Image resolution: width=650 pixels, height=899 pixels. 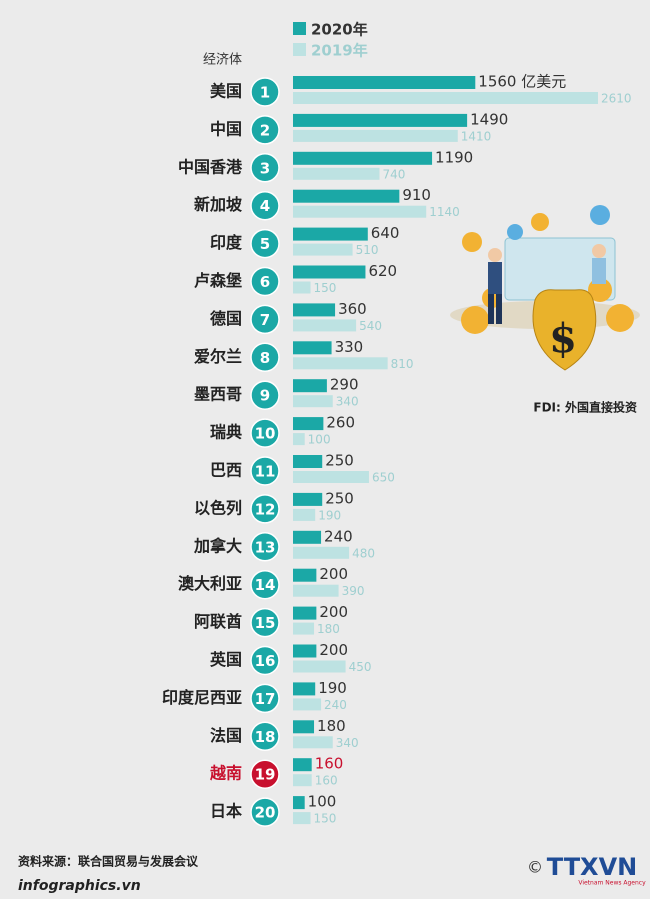 What do you see at coordinates (265, 509) in the screenshot?
I see `rank-label: 12` at bounding box center [265, 509].